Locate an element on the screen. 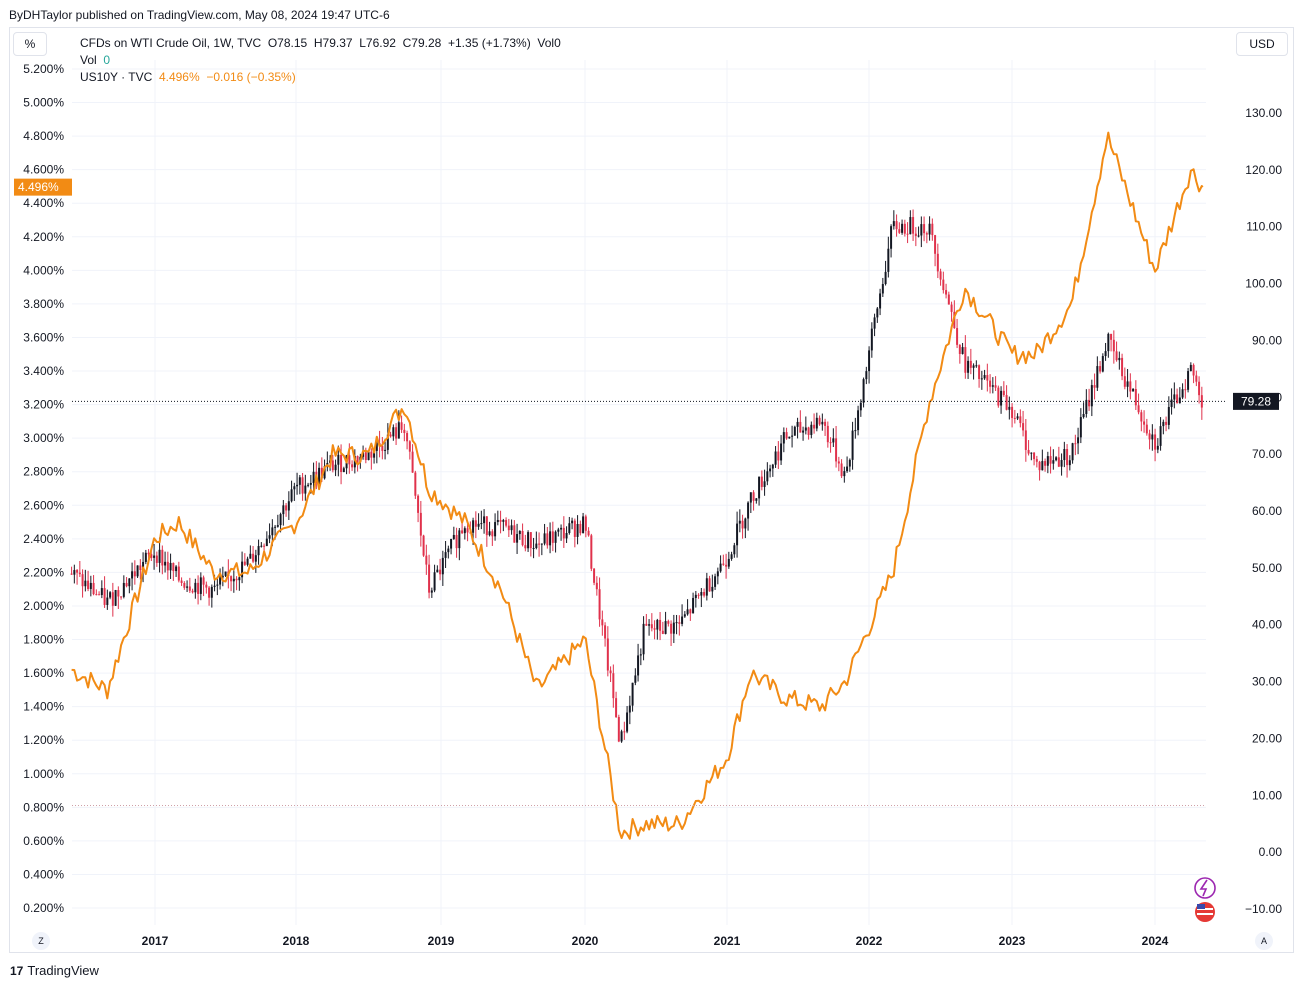 Image resolution: width=1303 pixels, height=989 pixels. volume-legend: Vol 0 is located at coordinates (320, 60).